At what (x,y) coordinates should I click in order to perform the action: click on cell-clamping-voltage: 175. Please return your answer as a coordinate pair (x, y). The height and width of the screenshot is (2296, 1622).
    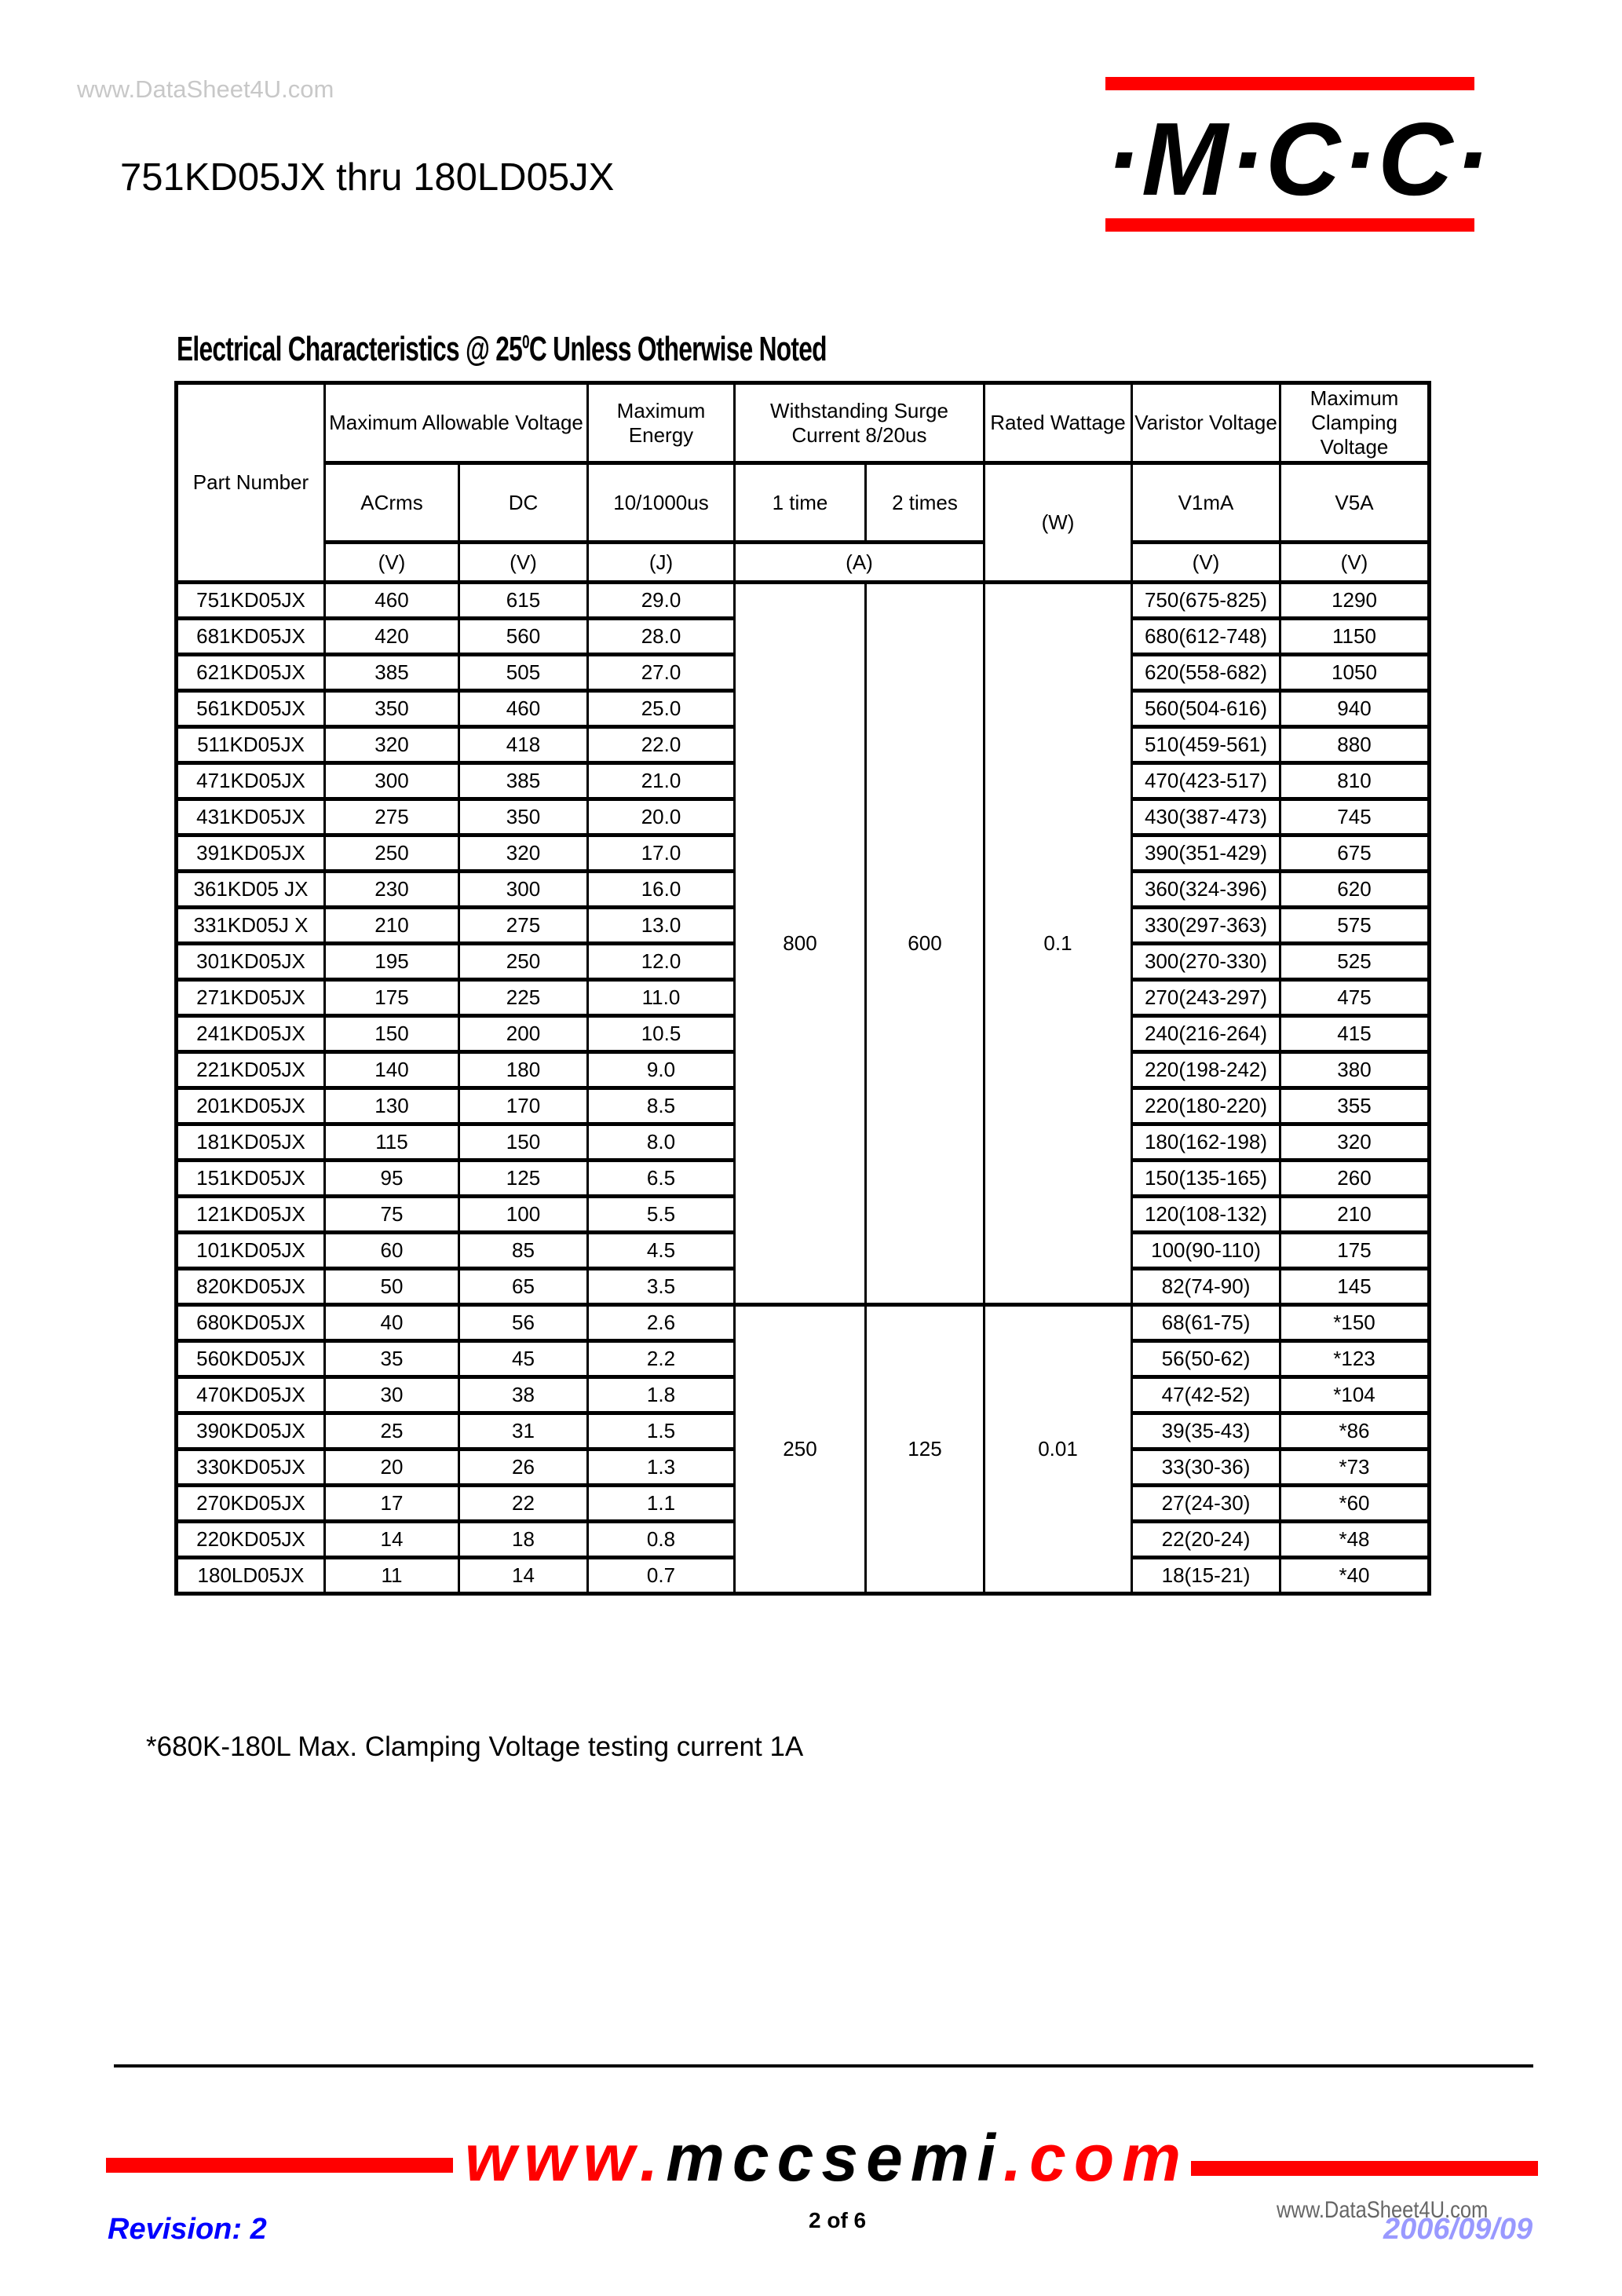
    Looking at the image, I should click on (1354, 1250).